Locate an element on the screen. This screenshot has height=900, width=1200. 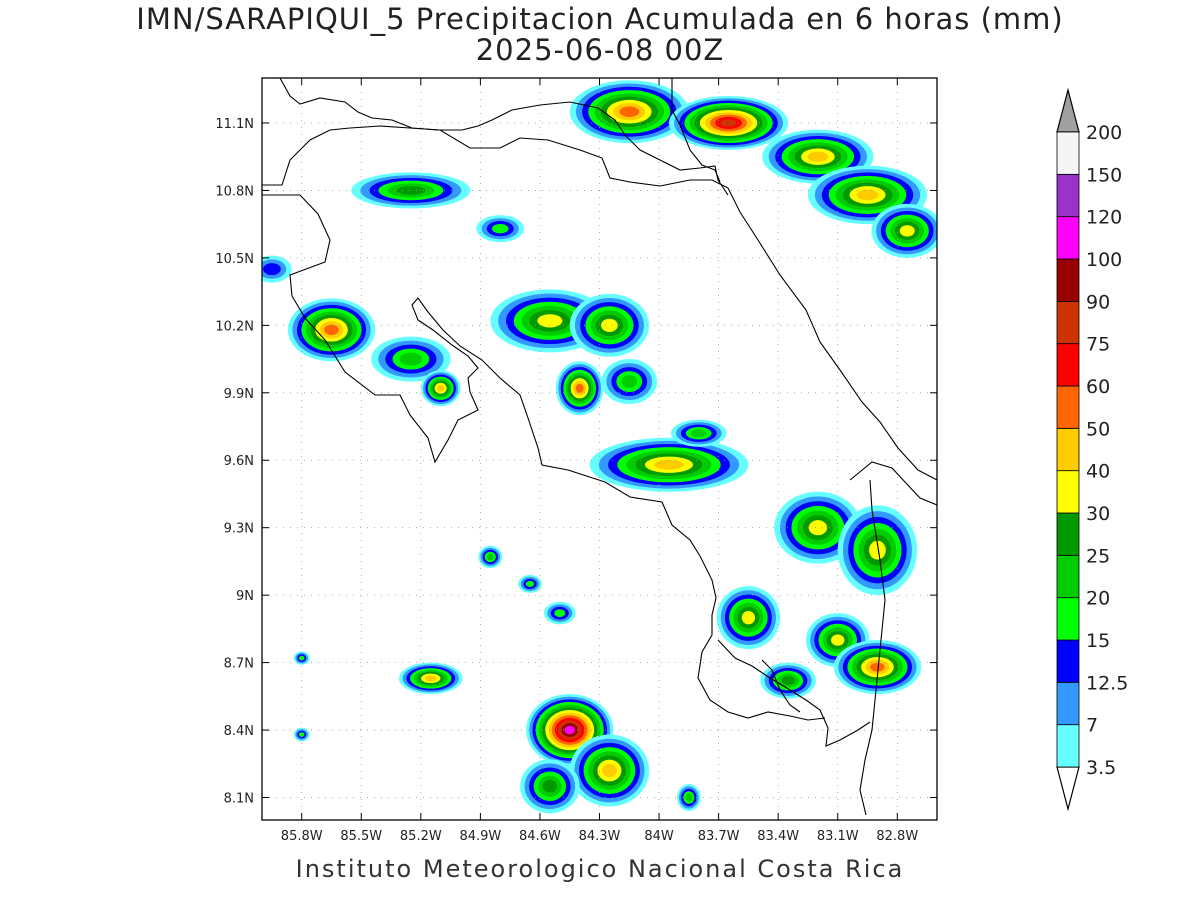
colorbar-over-triangle is located at coordinates (1068, 110).